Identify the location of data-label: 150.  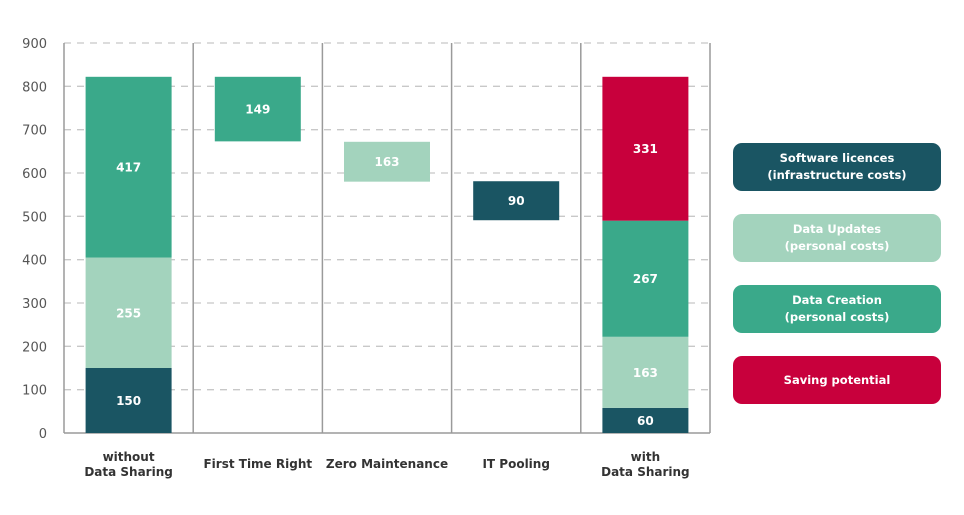
(128, 401).